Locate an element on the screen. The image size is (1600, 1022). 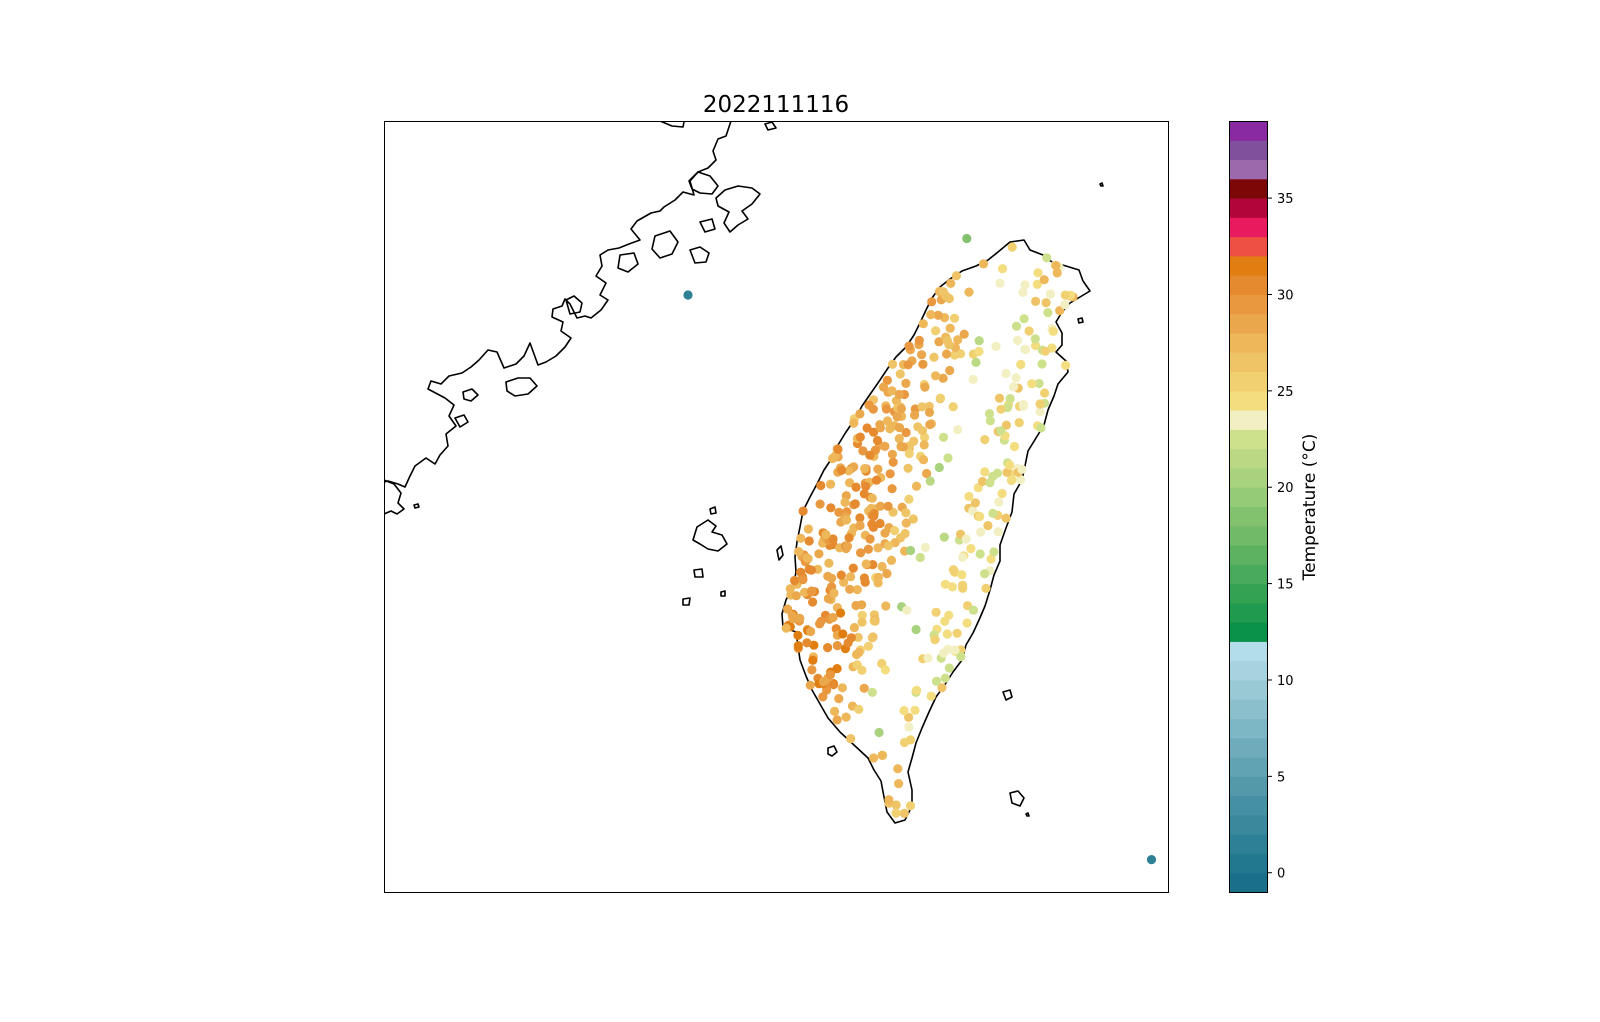
colorbar-tick-label: 20 is located at coordinates (1285, 488).